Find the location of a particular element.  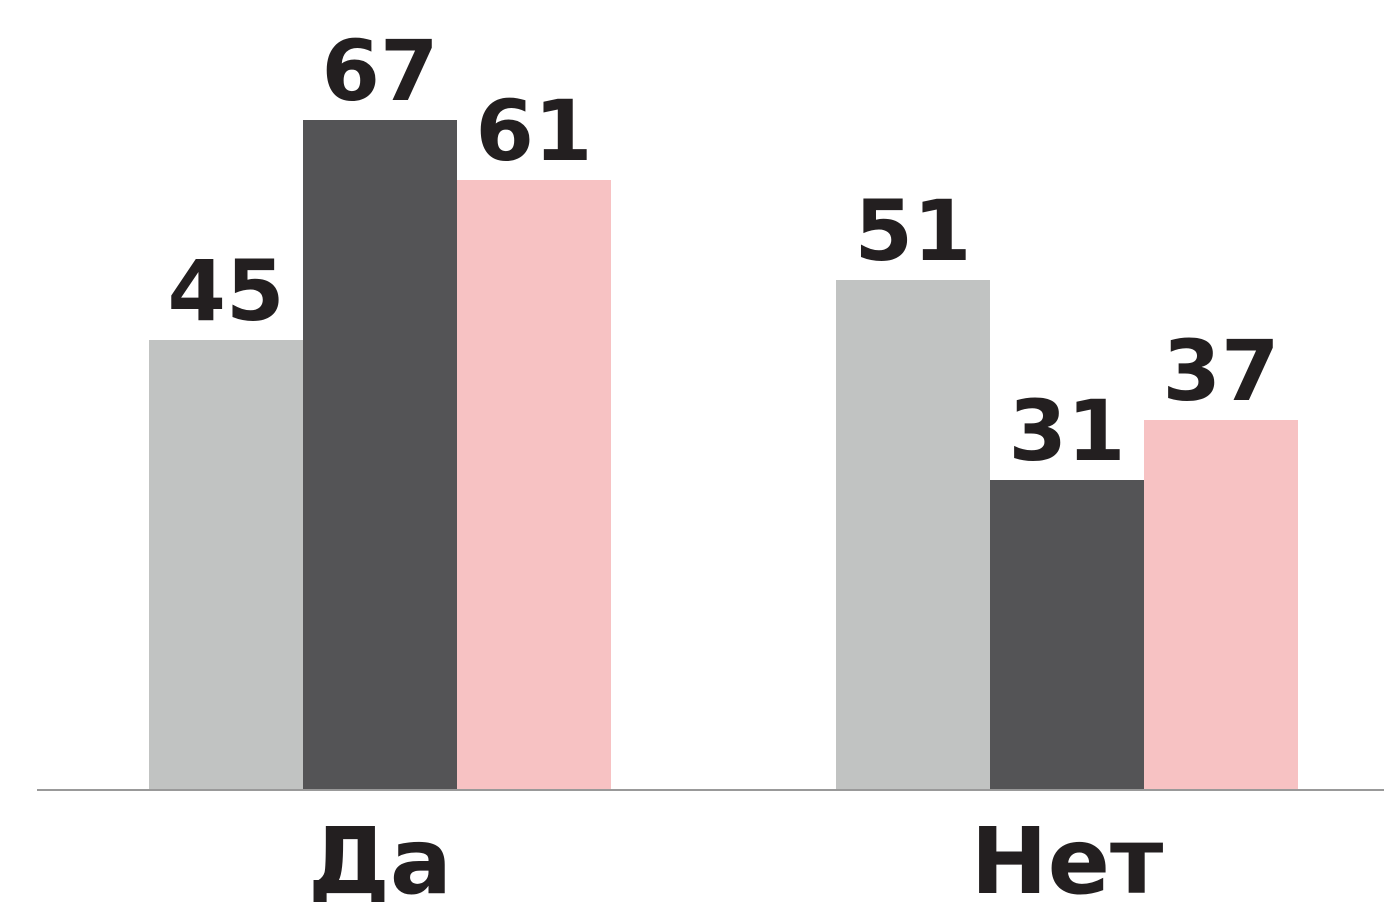

x-tick-label: Нет is located at coordinates (1067, 855).